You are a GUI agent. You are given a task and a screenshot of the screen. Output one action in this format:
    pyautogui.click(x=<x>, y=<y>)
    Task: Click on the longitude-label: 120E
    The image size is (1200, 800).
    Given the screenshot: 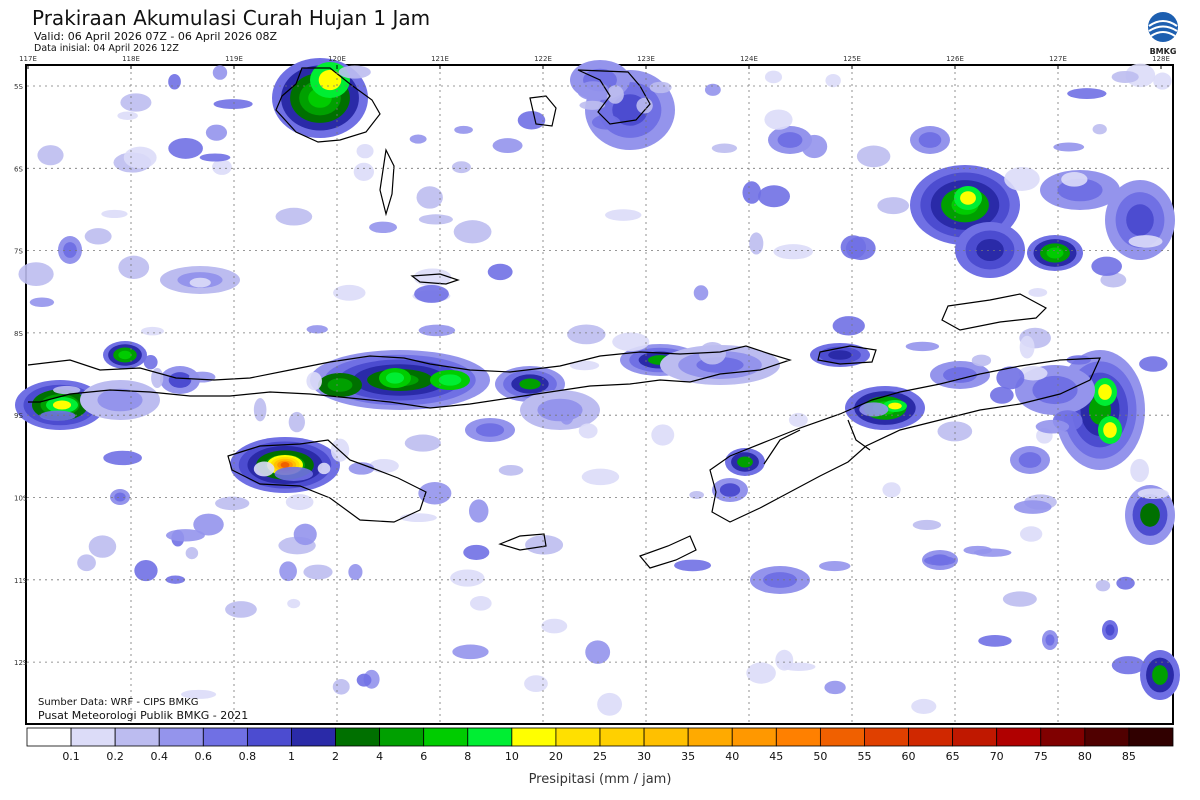 What is the action you would take?
    pyautogui.click(x=337, y=59)
    